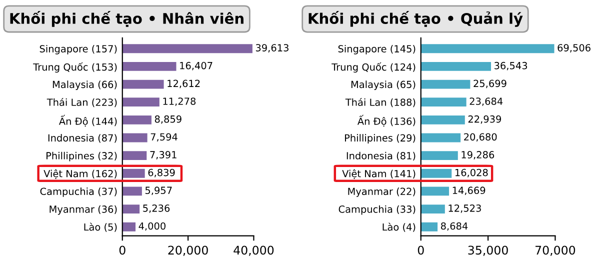 The height and width of the screenshot is (271, 597). Describe the element at coordinates (188, 251) in the screenshot. I see `x-tick-label: 20,000` at that location.